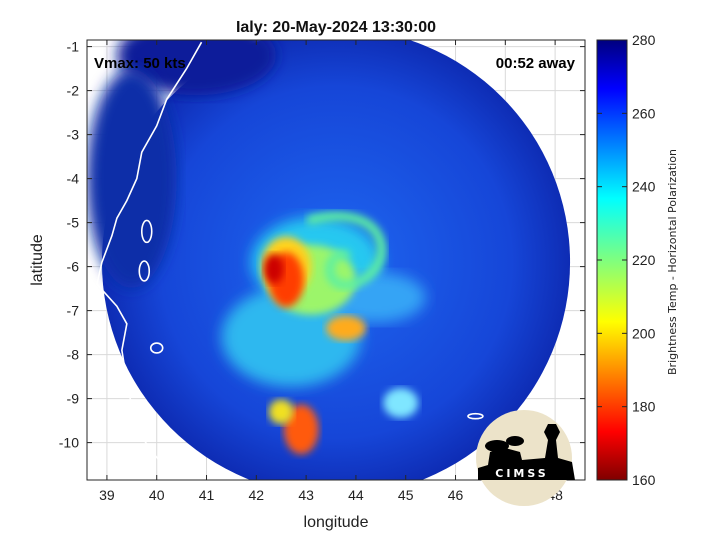  Describe the element at coordinates (346, 250) in the screenshot. I see `spiral-band` at that location.